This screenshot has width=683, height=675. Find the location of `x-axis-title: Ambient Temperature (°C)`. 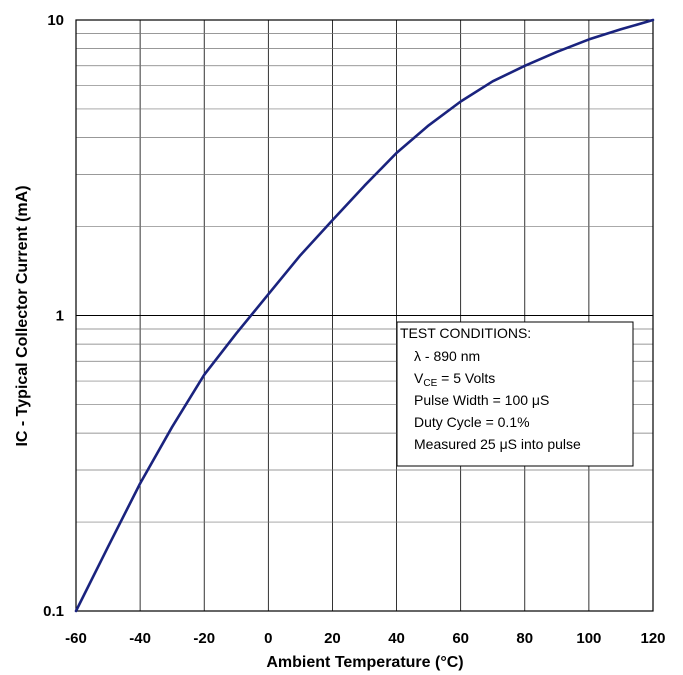

x-axis-title: Ambient Temperature (°C) is located at coordinates (364, 662).